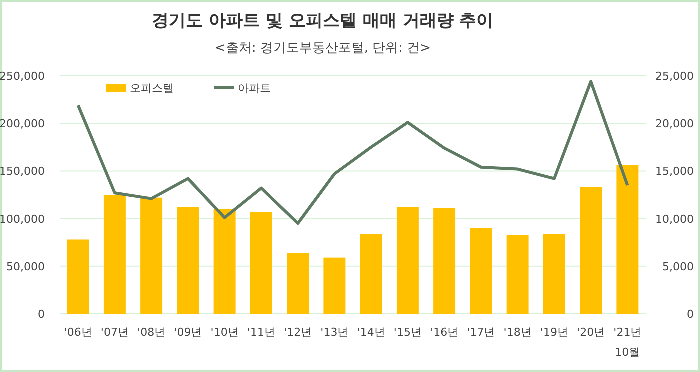 The height and width of the screenshot is (372, 700). Describe the element at coordinates (628, 342) in the screenshot. I see `x-tick-label: '21년 10월` at that location.